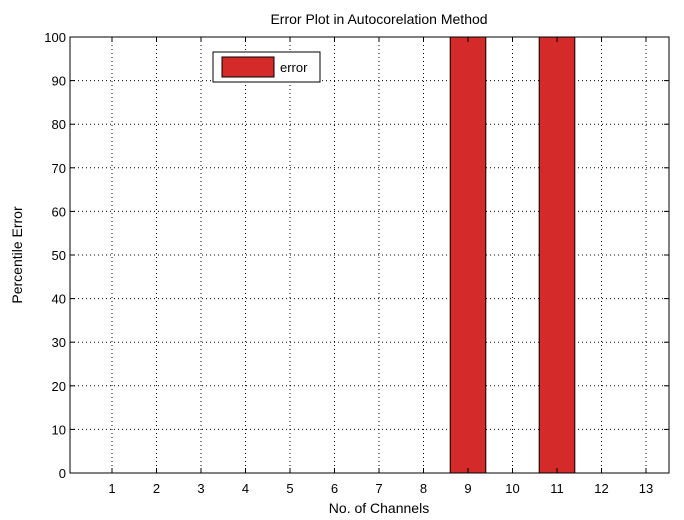 The width and height of the screenshot is (684, 520). What do you see at coordinates (334, 488) in the screenshot?
I see `x-tick-label: 6` at bounding box center [334, 488].